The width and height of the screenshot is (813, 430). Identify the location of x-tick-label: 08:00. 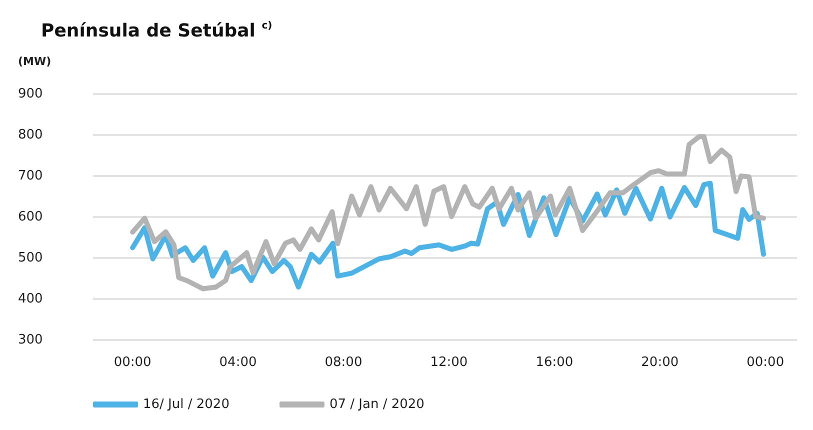
(343, 362).